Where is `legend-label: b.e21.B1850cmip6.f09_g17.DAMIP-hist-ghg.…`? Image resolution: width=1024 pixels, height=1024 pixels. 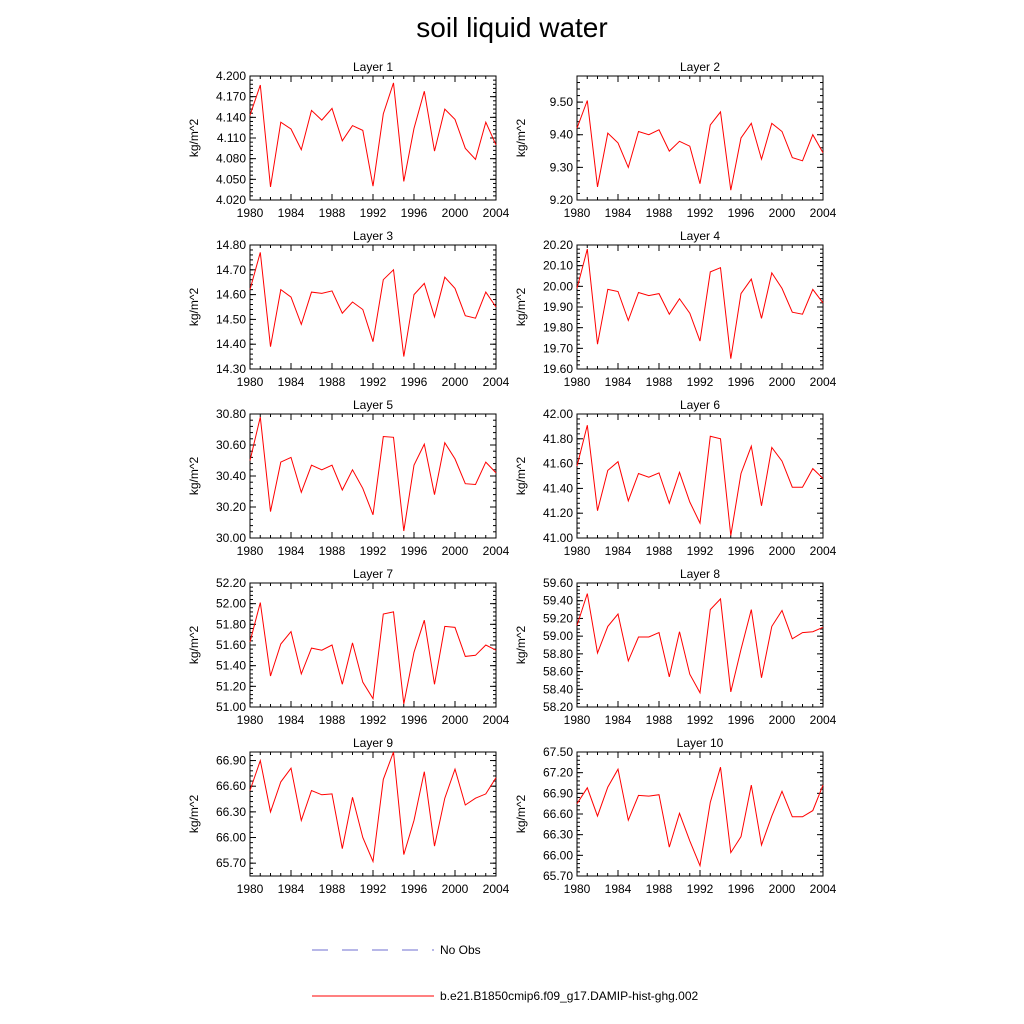
legend-label: b.e21.B1850cmip6.f09_g17.DAMIP-hist-ghg.… is located at coordinates (569, 996).